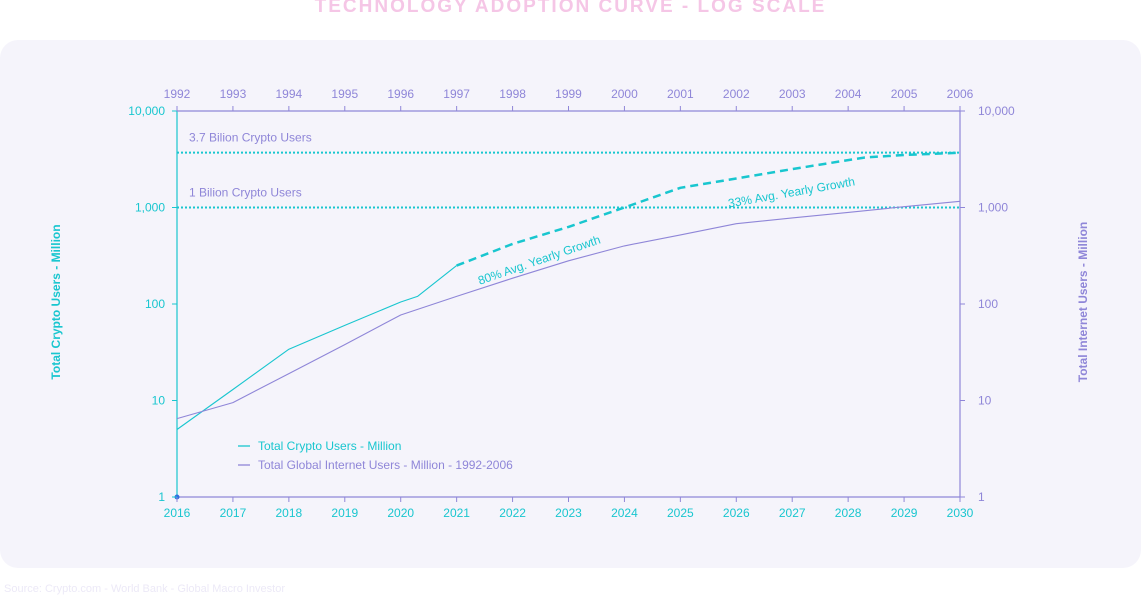 This screenshot has width=1141, height=597. I want to click on left-tick-label: 10, so click(159, 401).